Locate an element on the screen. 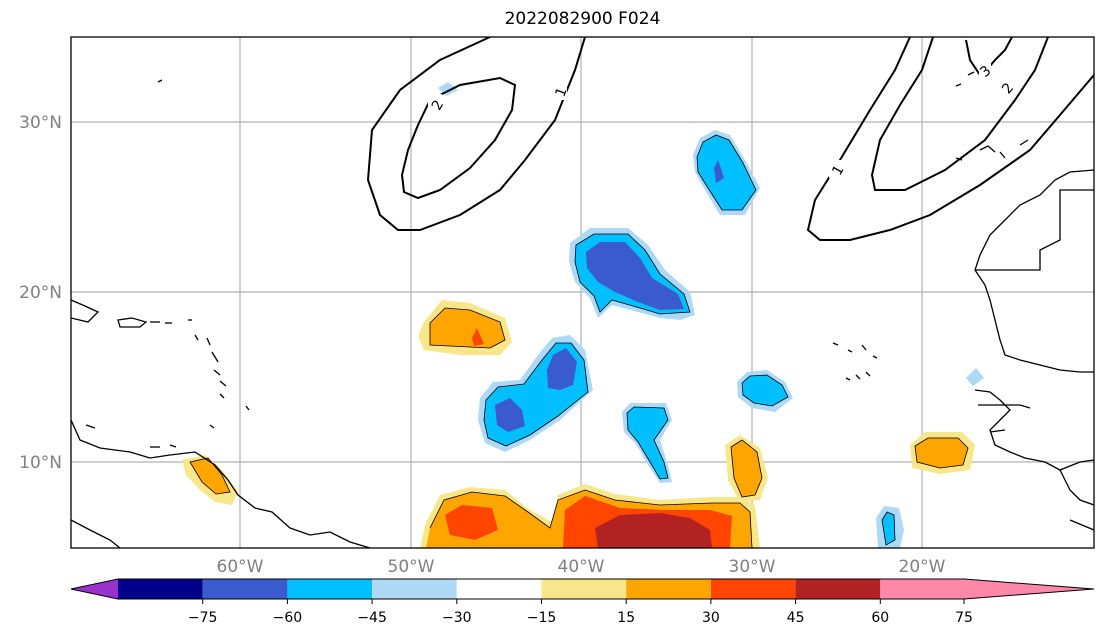 The image size is (1105, 639). lon-label-20w: 20°W is located at coordinates (922, 567).